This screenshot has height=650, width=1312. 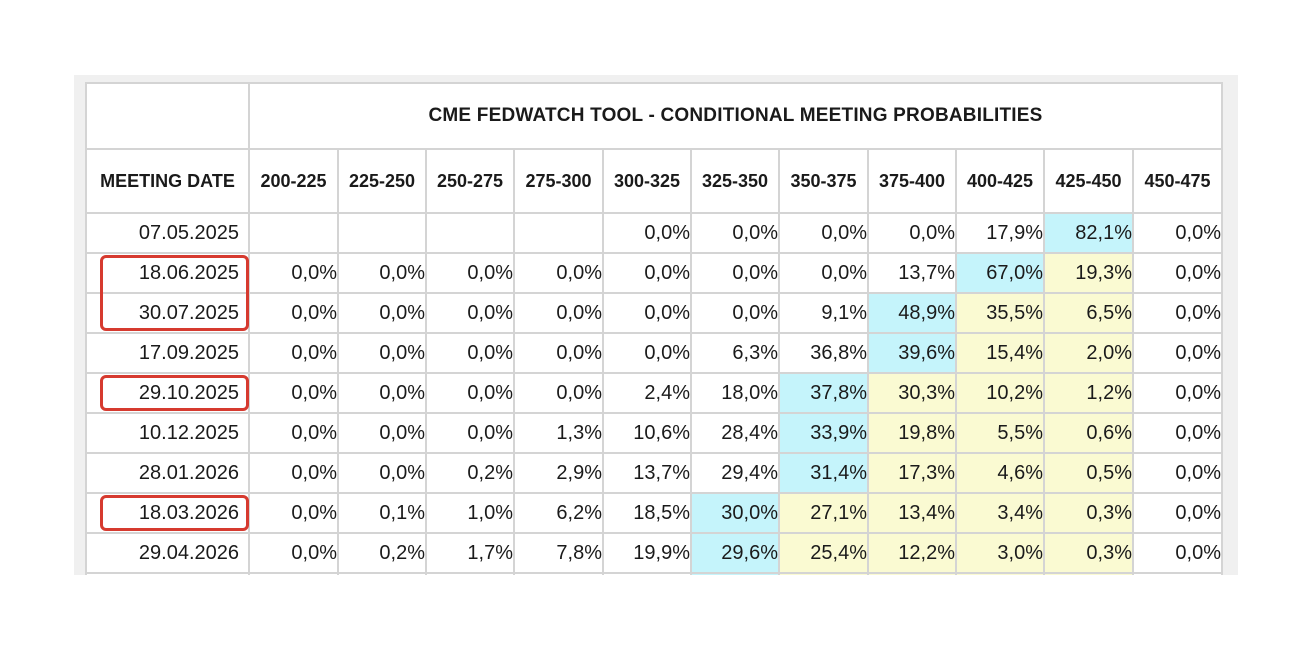 I want to click on probability-cell: 29,4%, so click(x=735, y=473).